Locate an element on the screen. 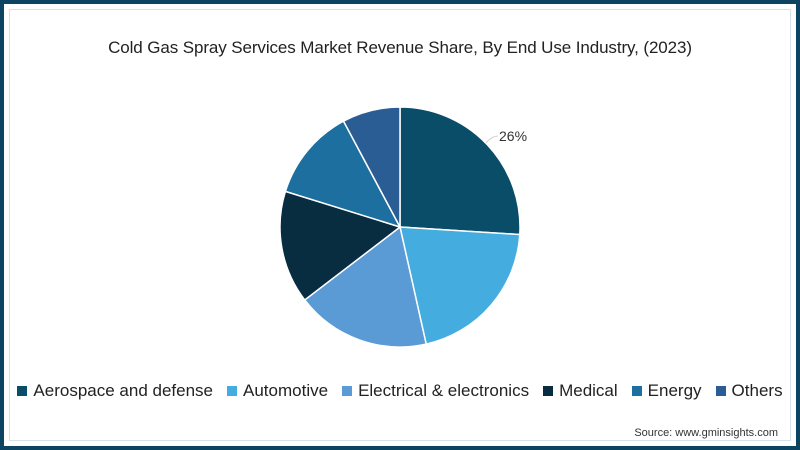  data-label-aerospace: 26% is located at coordinates (513, 136).